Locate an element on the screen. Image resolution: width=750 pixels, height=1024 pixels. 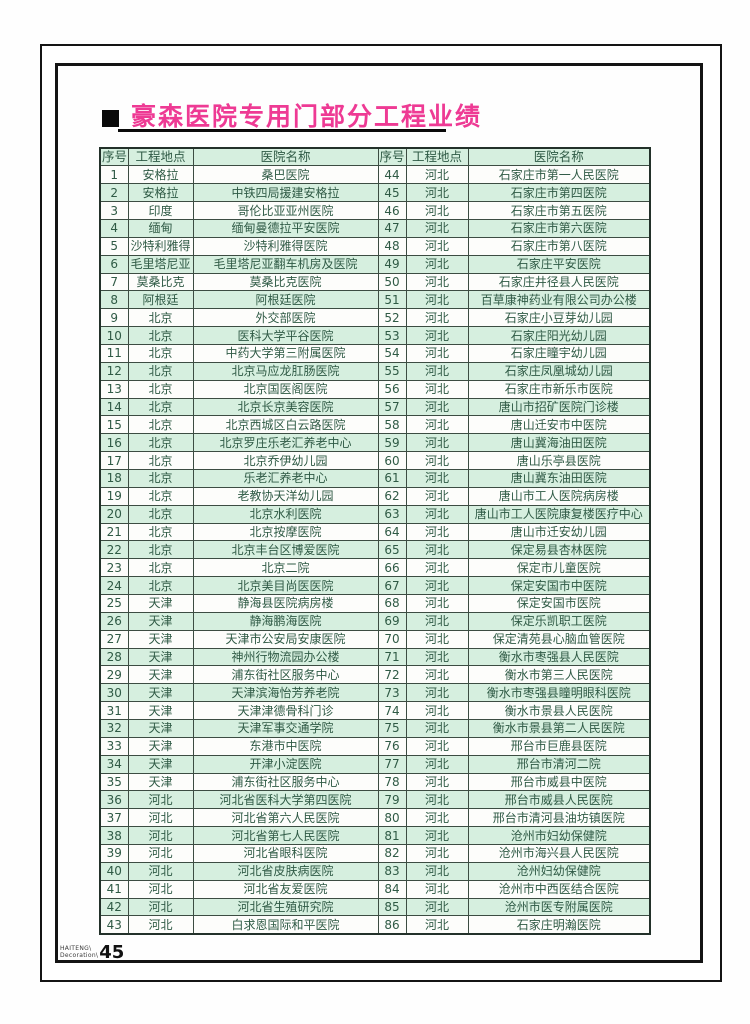
row-no-left: 35 is located at coordinates (114, 782).